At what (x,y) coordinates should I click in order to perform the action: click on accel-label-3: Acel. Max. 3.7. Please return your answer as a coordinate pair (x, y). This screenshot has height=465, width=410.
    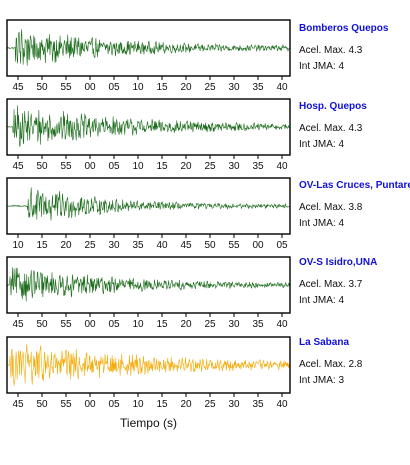
    Looking at the image, I should click on (331, 284).